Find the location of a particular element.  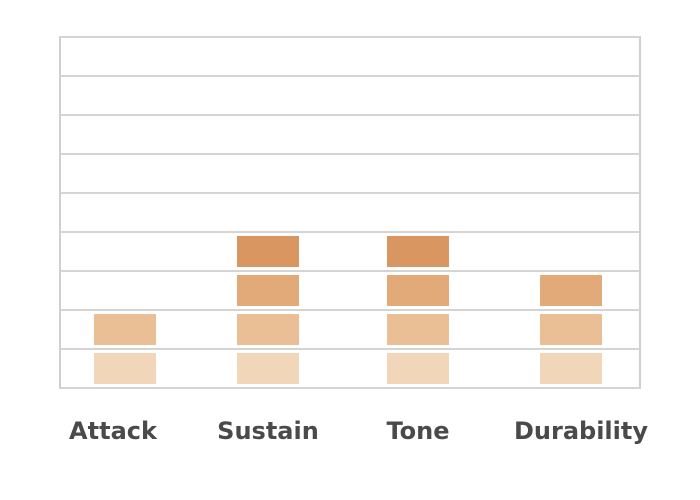

x-tick-label: Attack is located at coordinates (113, 431).